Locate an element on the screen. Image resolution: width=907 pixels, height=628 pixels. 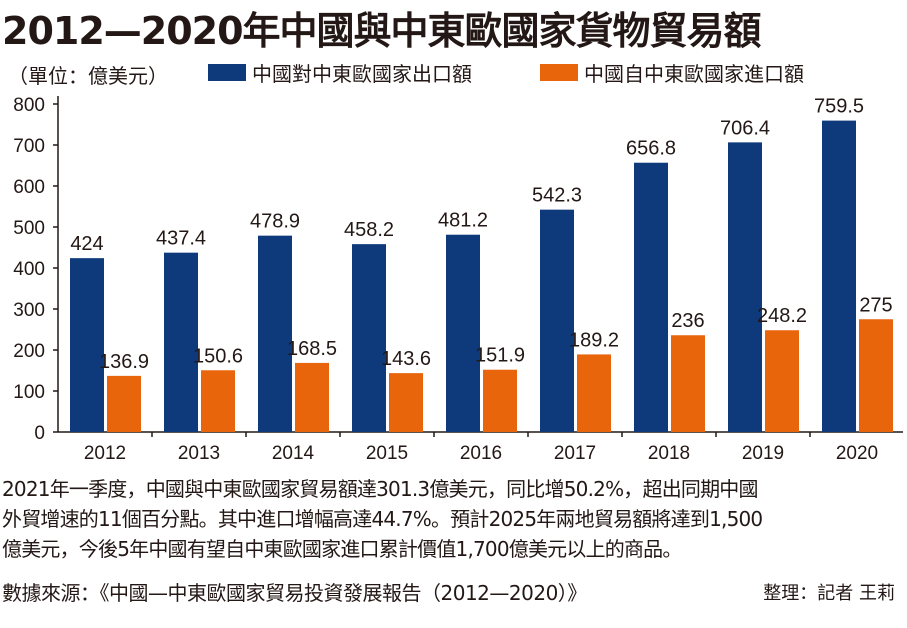
x-tick-label: 2020 is located at coordinates (857, 453).